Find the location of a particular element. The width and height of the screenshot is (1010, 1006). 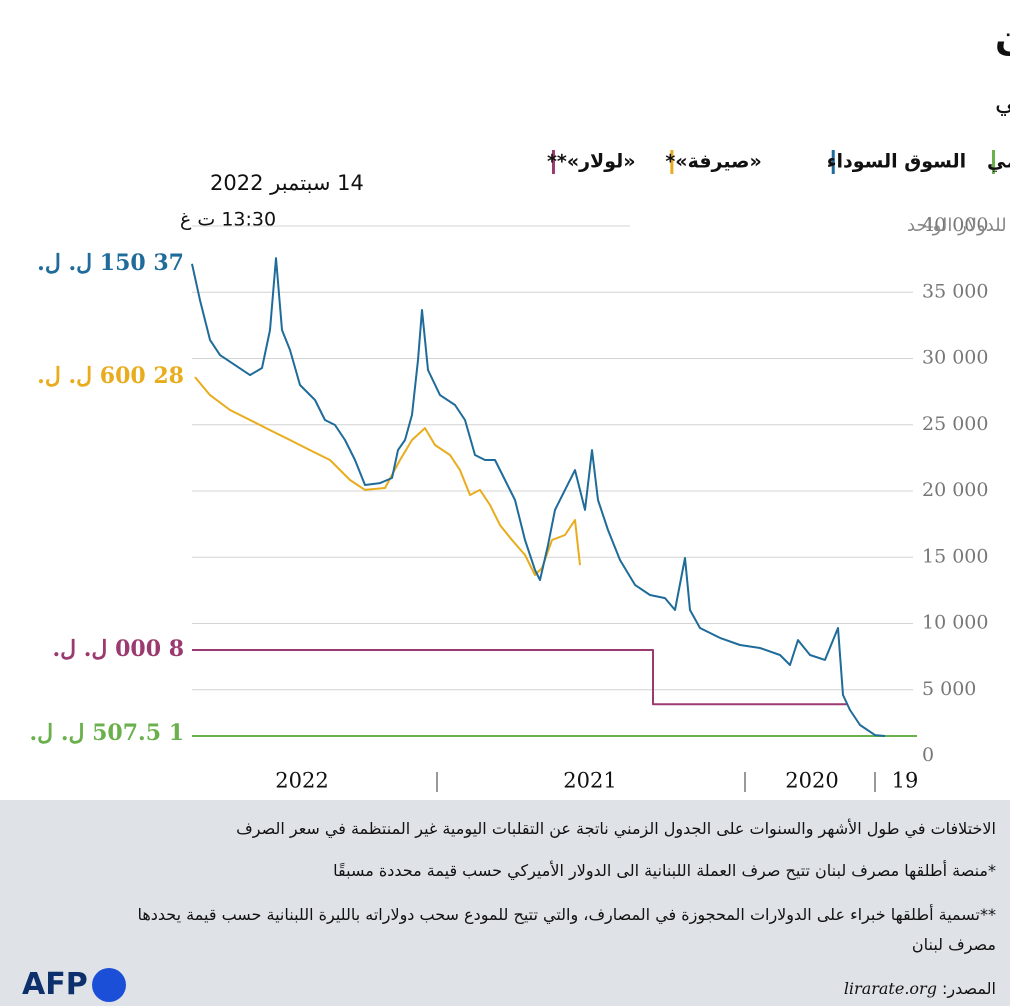

y-tick-label: 30 000 is located at coordinates (955, 358).